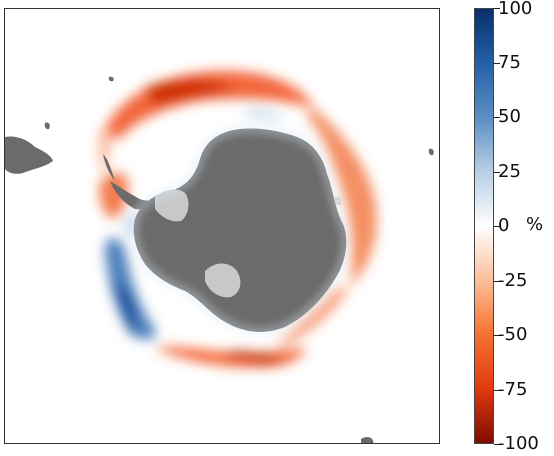 This screenshot has width=554, height=456. Describe the element at coordinates (515, 9) in the screenshot. I see `colorbar-tick-label: 100` at that location.